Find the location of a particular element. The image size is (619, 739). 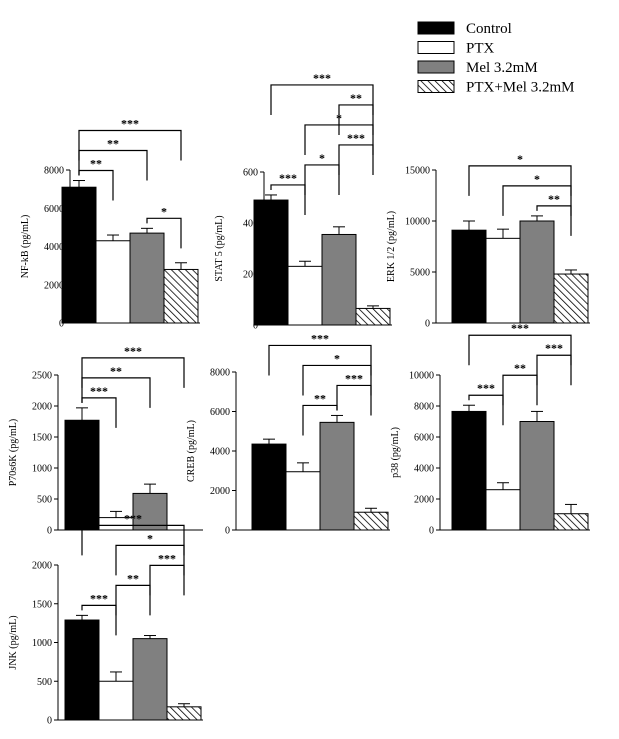

y-axis-label: p38 (pg/mL) is located at coordinates (395, 452).